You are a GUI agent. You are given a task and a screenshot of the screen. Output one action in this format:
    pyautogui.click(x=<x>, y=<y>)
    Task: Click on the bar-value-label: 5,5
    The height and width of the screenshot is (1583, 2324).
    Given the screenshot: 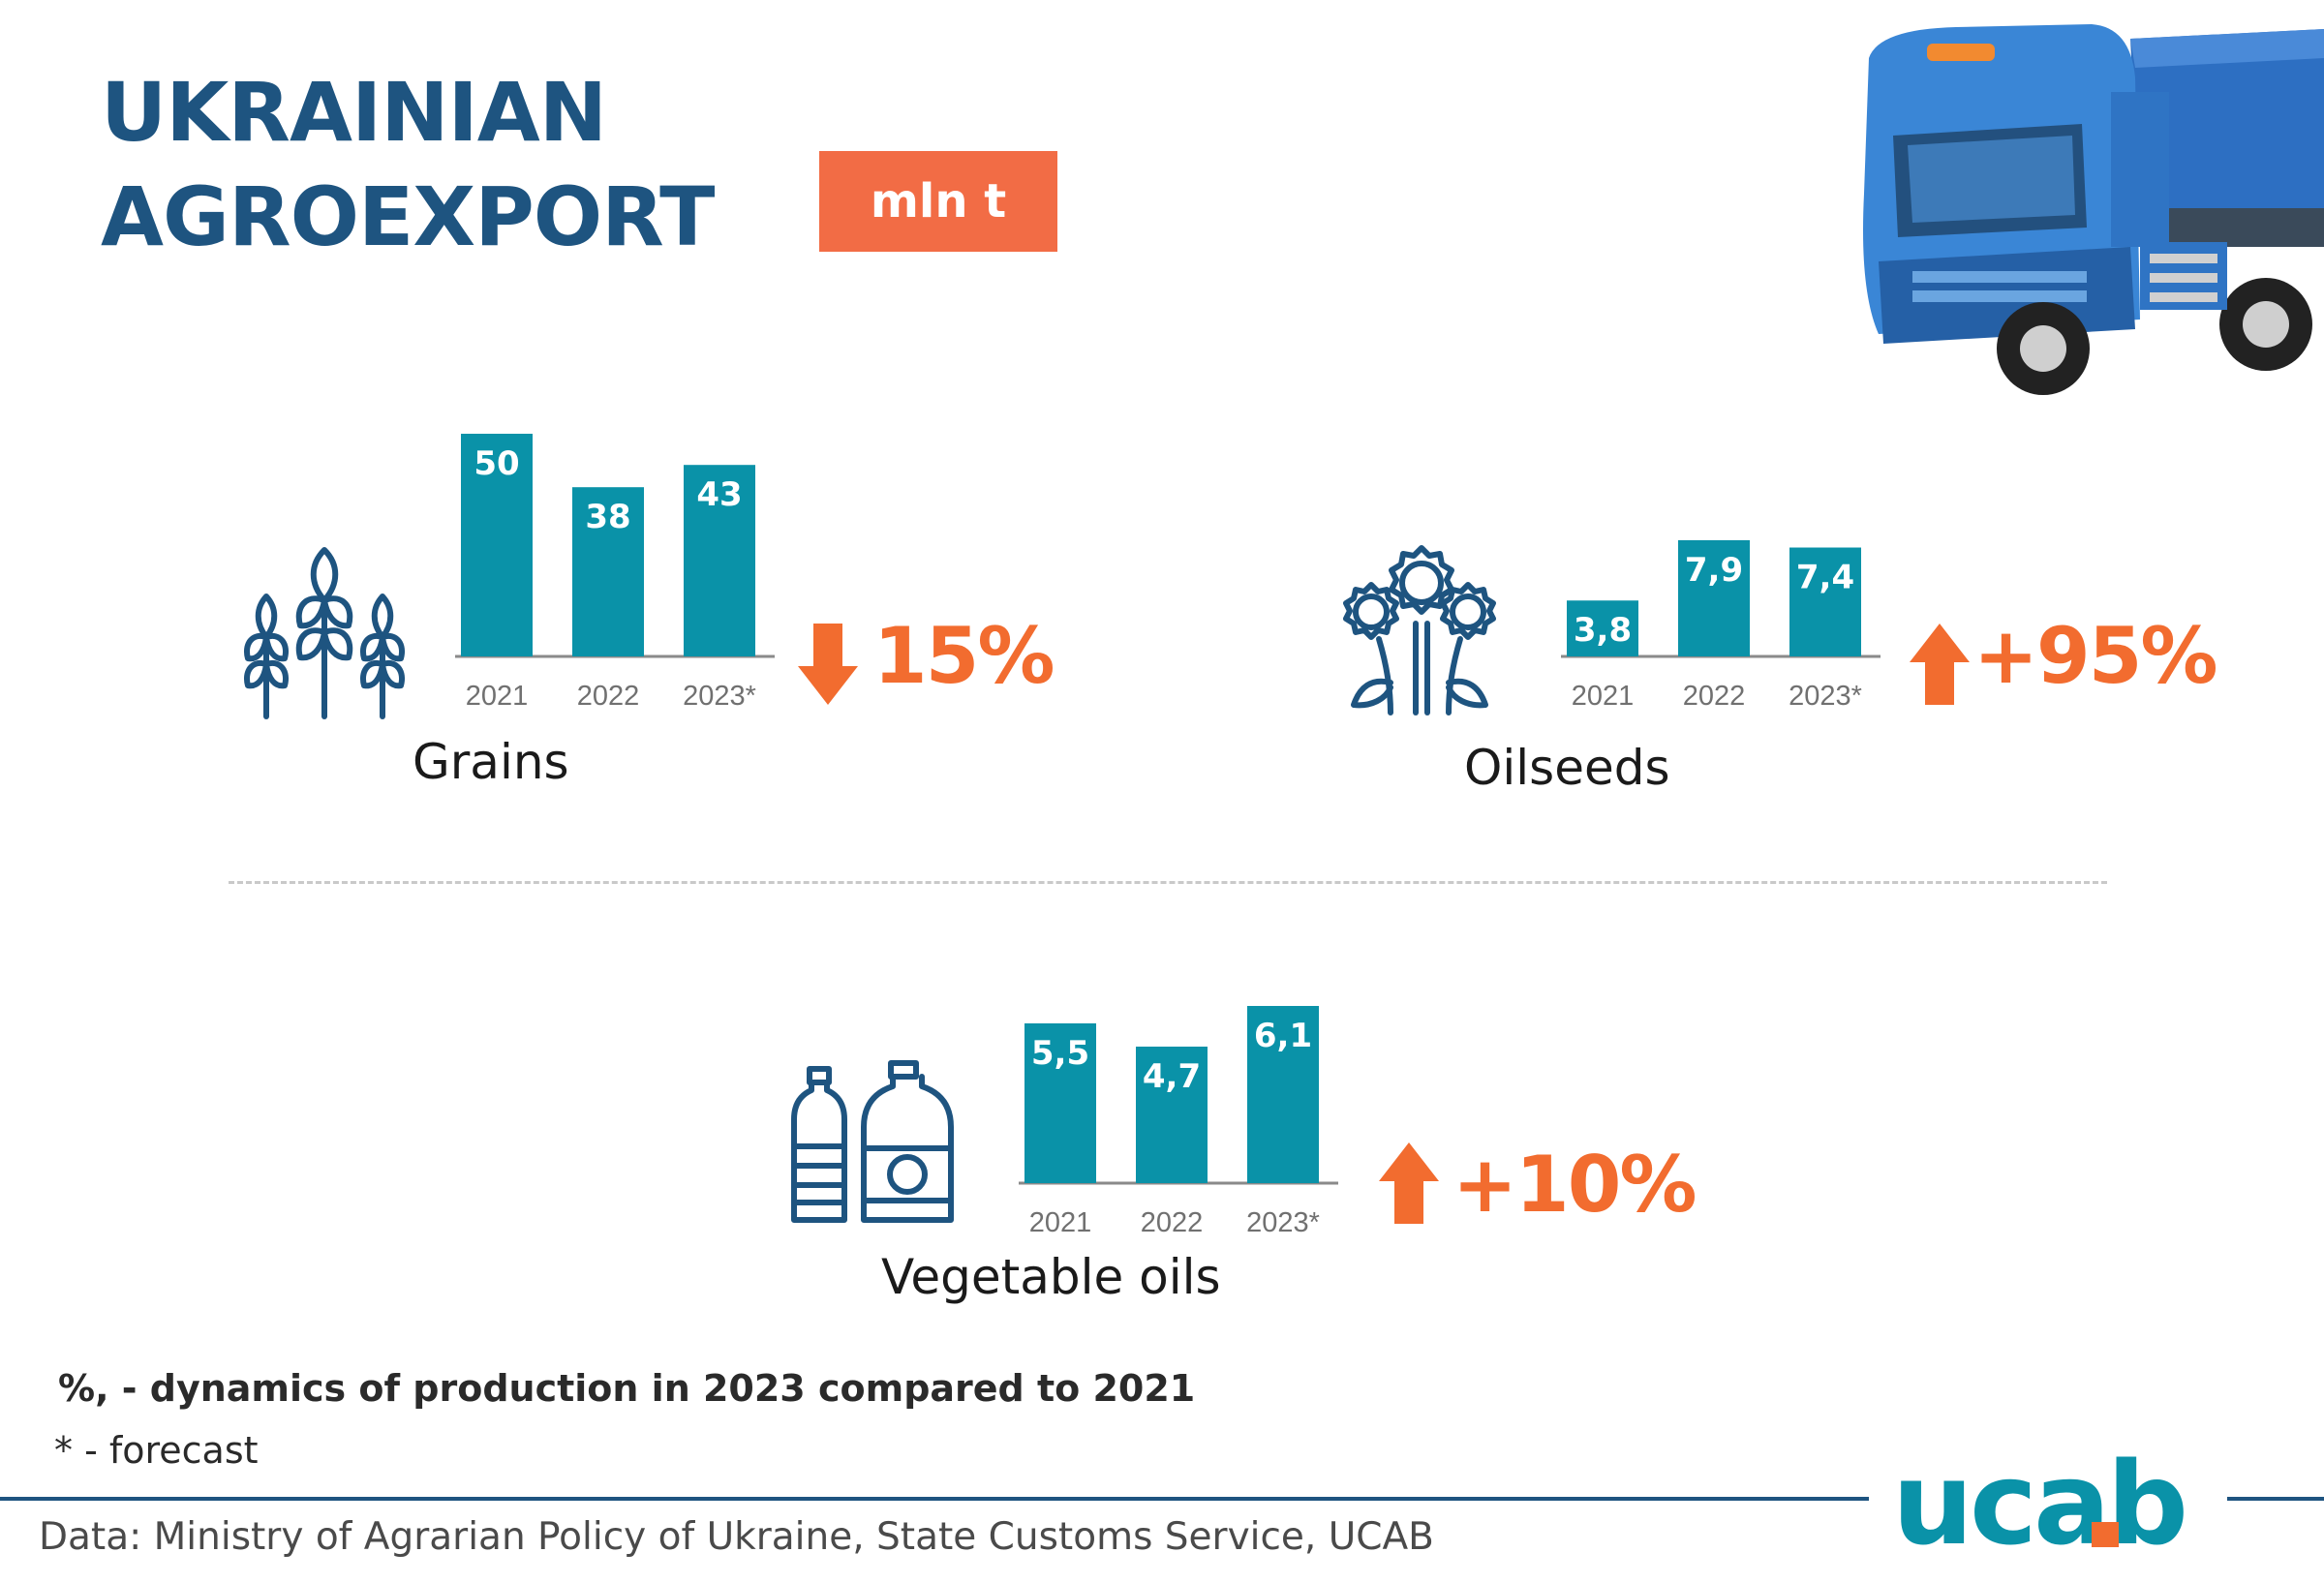 What is the action you would take?
    pyautogui.click(x=1060, y=1053)
    